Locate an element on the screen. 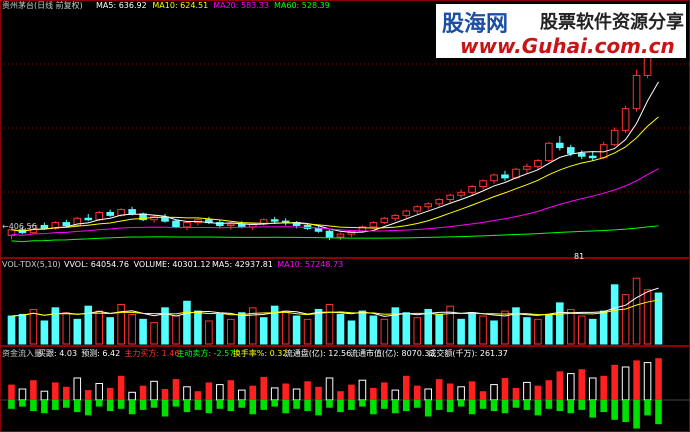 The height and width of the screenshot is (432, 690). ind-label: 流通市值(亿): 8070.32 is located at coordinates (392, 353).